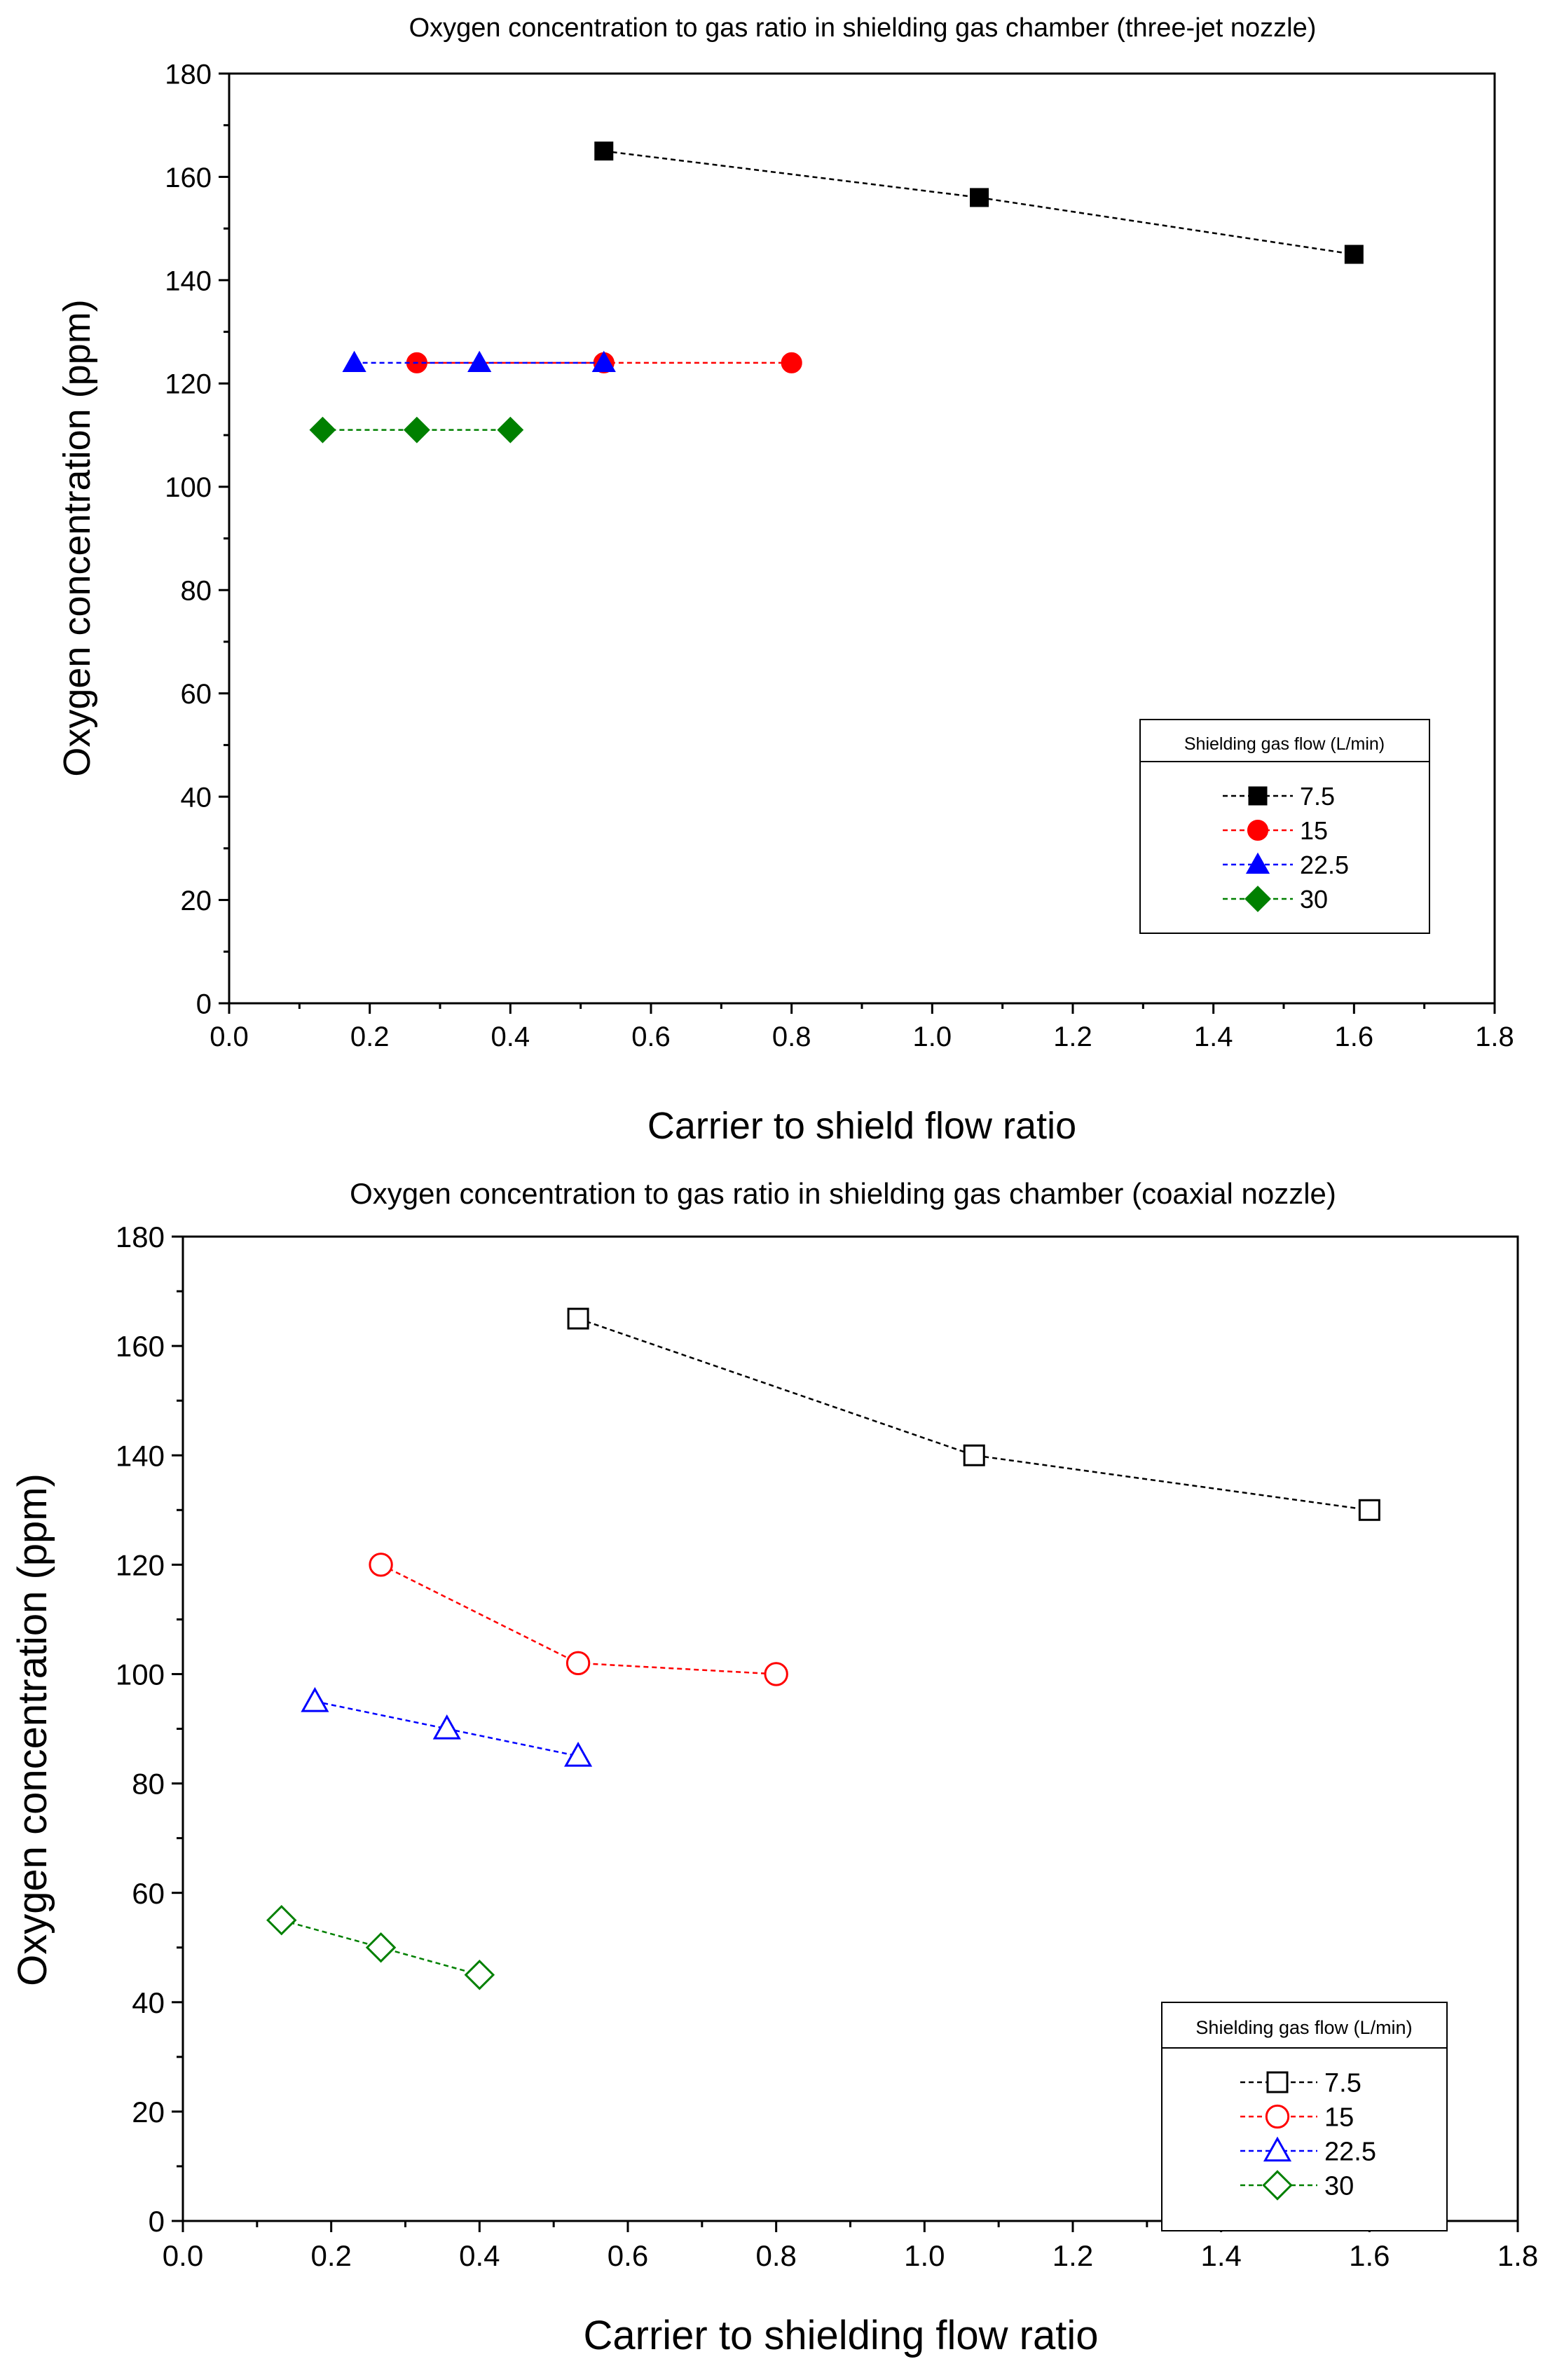  Describe the element at coordinates (837, 292) in the screenshot. I see `data-series` at that location.